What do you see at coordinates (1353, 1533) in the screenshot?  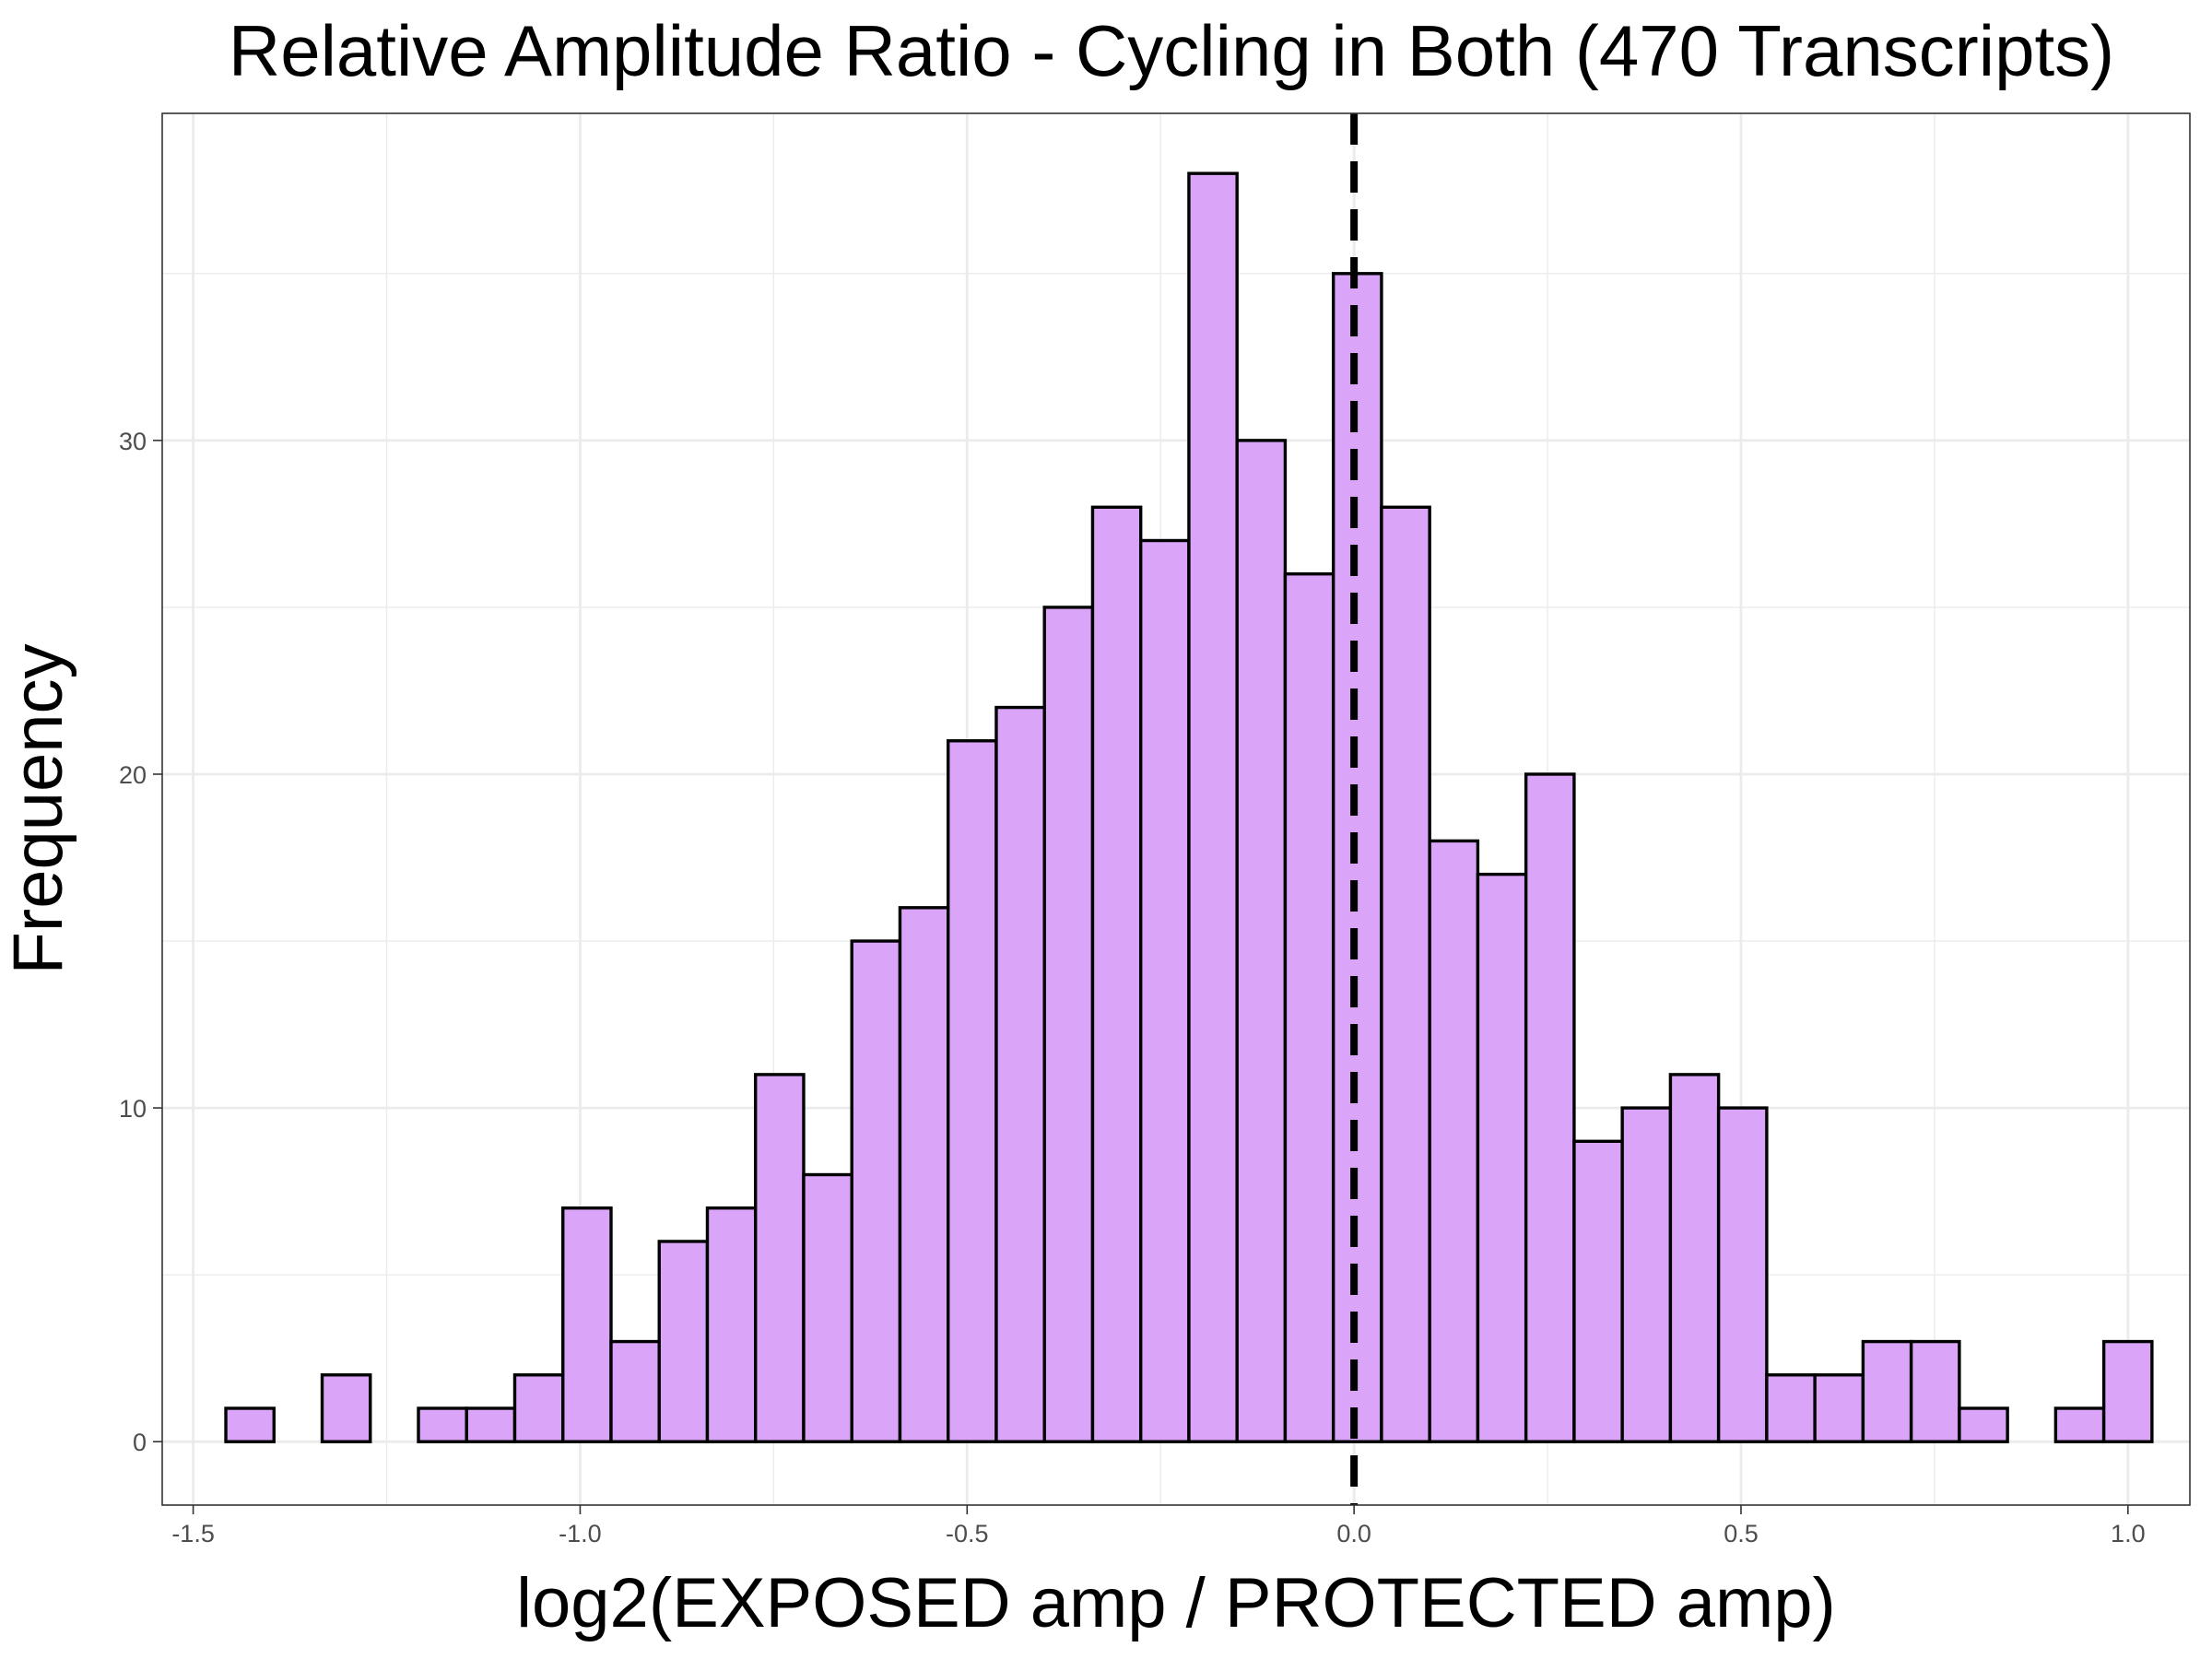 I see `x-tick-label: 0.0` at bounding box center [1353, 1533].